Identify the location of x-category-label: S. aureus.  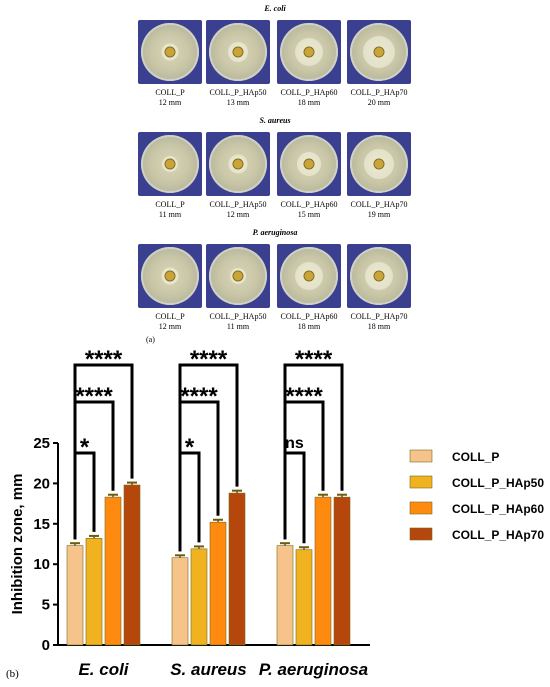
(208, 669).